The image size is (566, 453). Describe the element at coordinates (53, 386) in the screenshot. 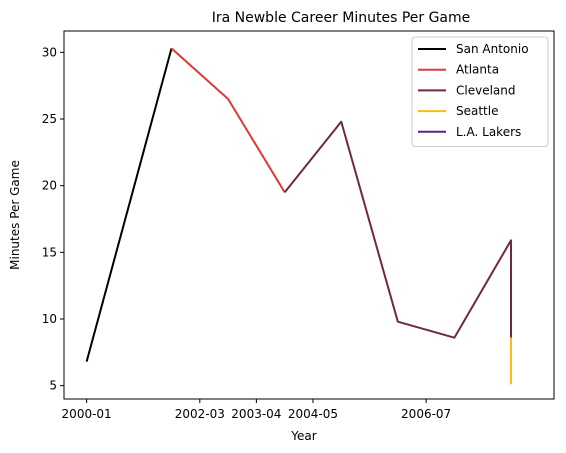

I see `y-tick-label: 5` at that location.